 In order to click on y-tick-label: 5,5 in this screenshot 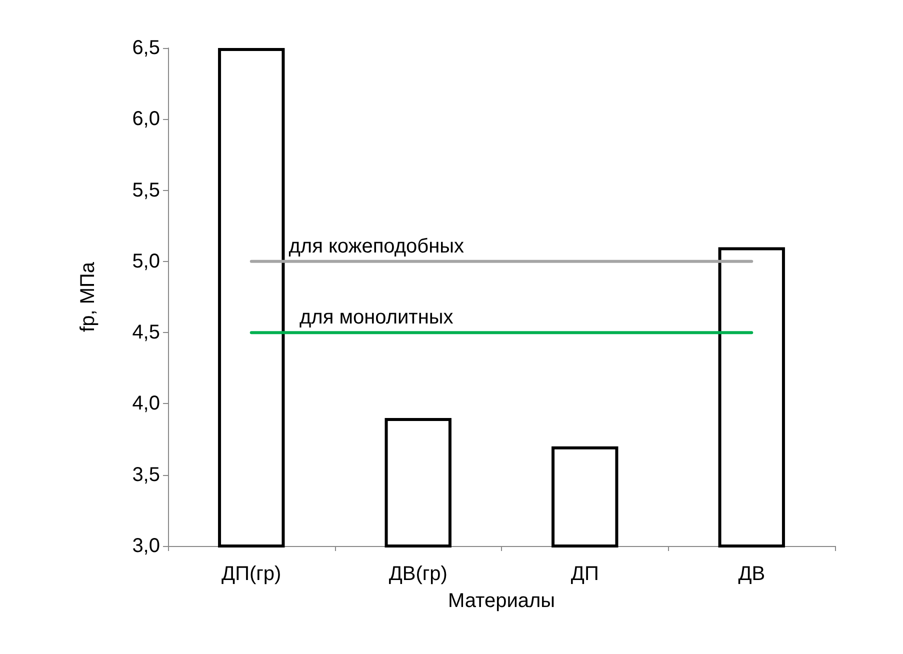, I will do `click(146, 190)`.